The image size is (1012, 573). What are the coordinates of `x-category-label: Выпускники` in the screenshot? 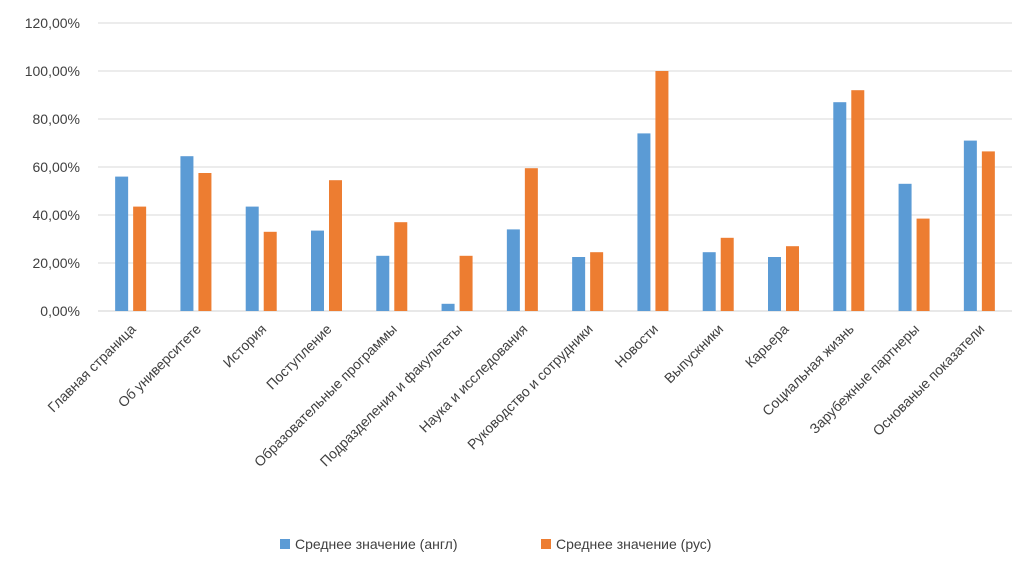 It's located at (693, 353).